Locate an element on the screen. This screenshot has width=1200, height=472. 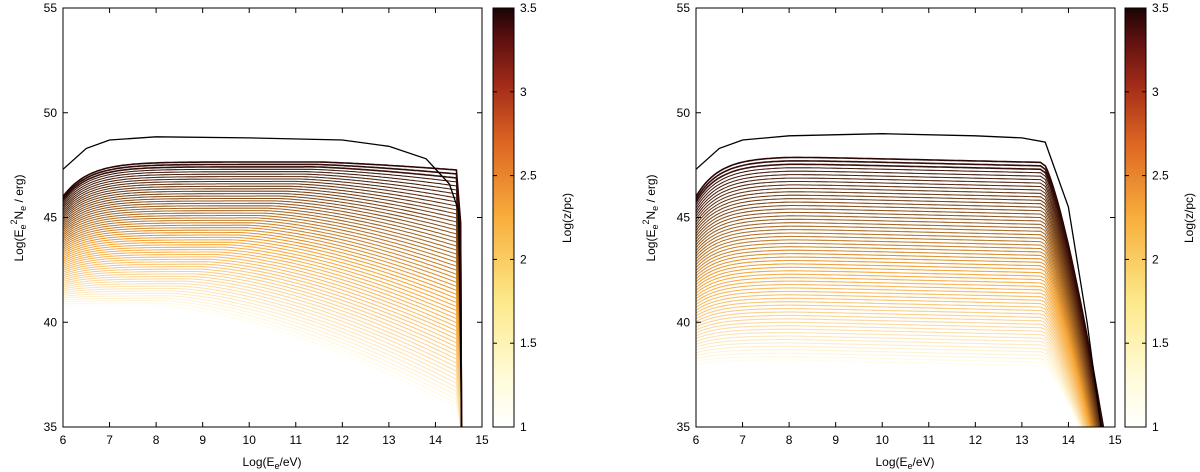
right-y-tick-label: 35 is located at coordinates (684, 427).